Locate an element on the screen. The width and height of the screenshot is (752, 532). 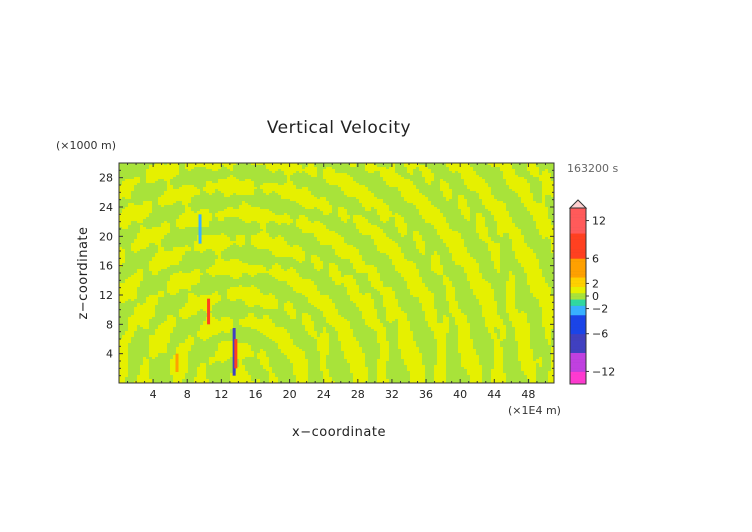
colorbar-tick-label: 0 is located at coordinates (595, 296).